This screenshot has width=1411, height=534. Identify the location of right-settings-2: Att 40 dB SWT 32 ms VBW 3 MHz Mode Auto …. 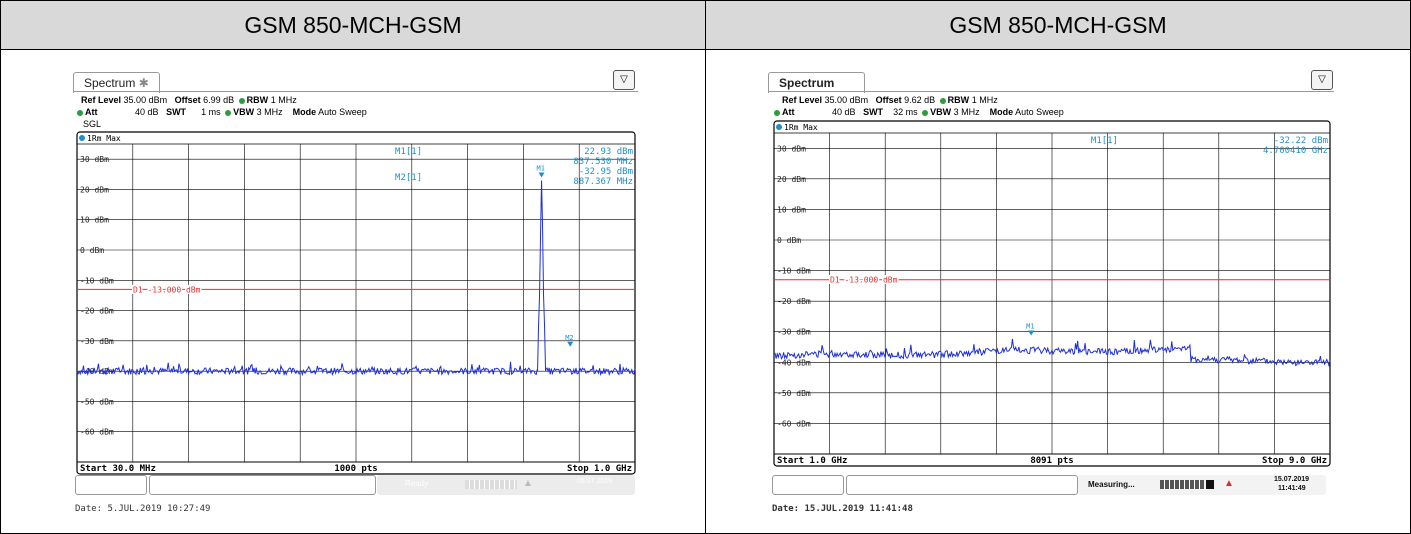
(918, 112).